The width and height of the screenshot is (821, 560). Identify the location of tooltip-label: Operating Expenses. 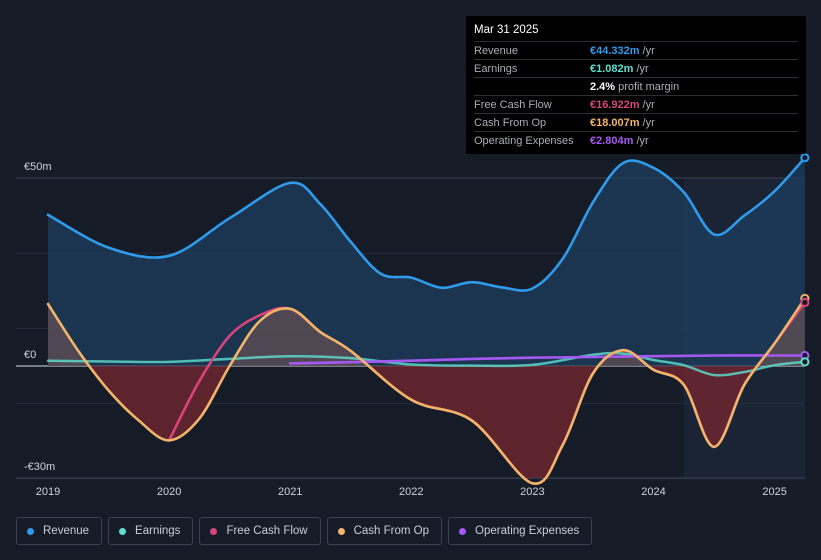
(524, 140).